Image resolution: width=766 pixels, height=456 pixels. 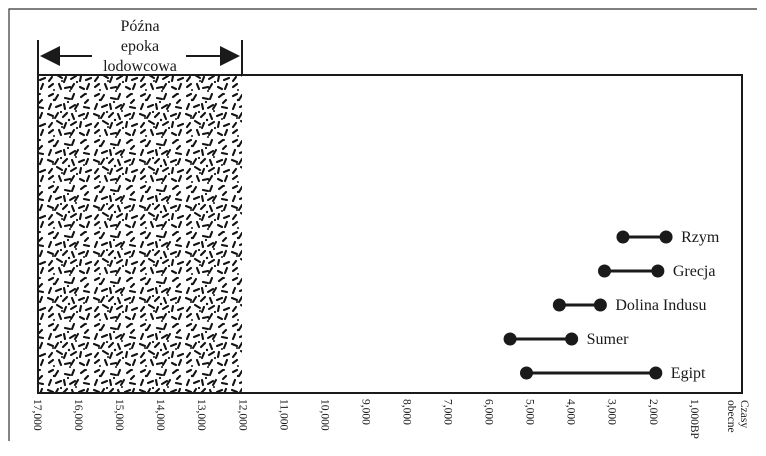 What do you see at coordinates (283, 414) in the screenshot?
I see `tick-label: 11,000` at bounding box center [283, 414].